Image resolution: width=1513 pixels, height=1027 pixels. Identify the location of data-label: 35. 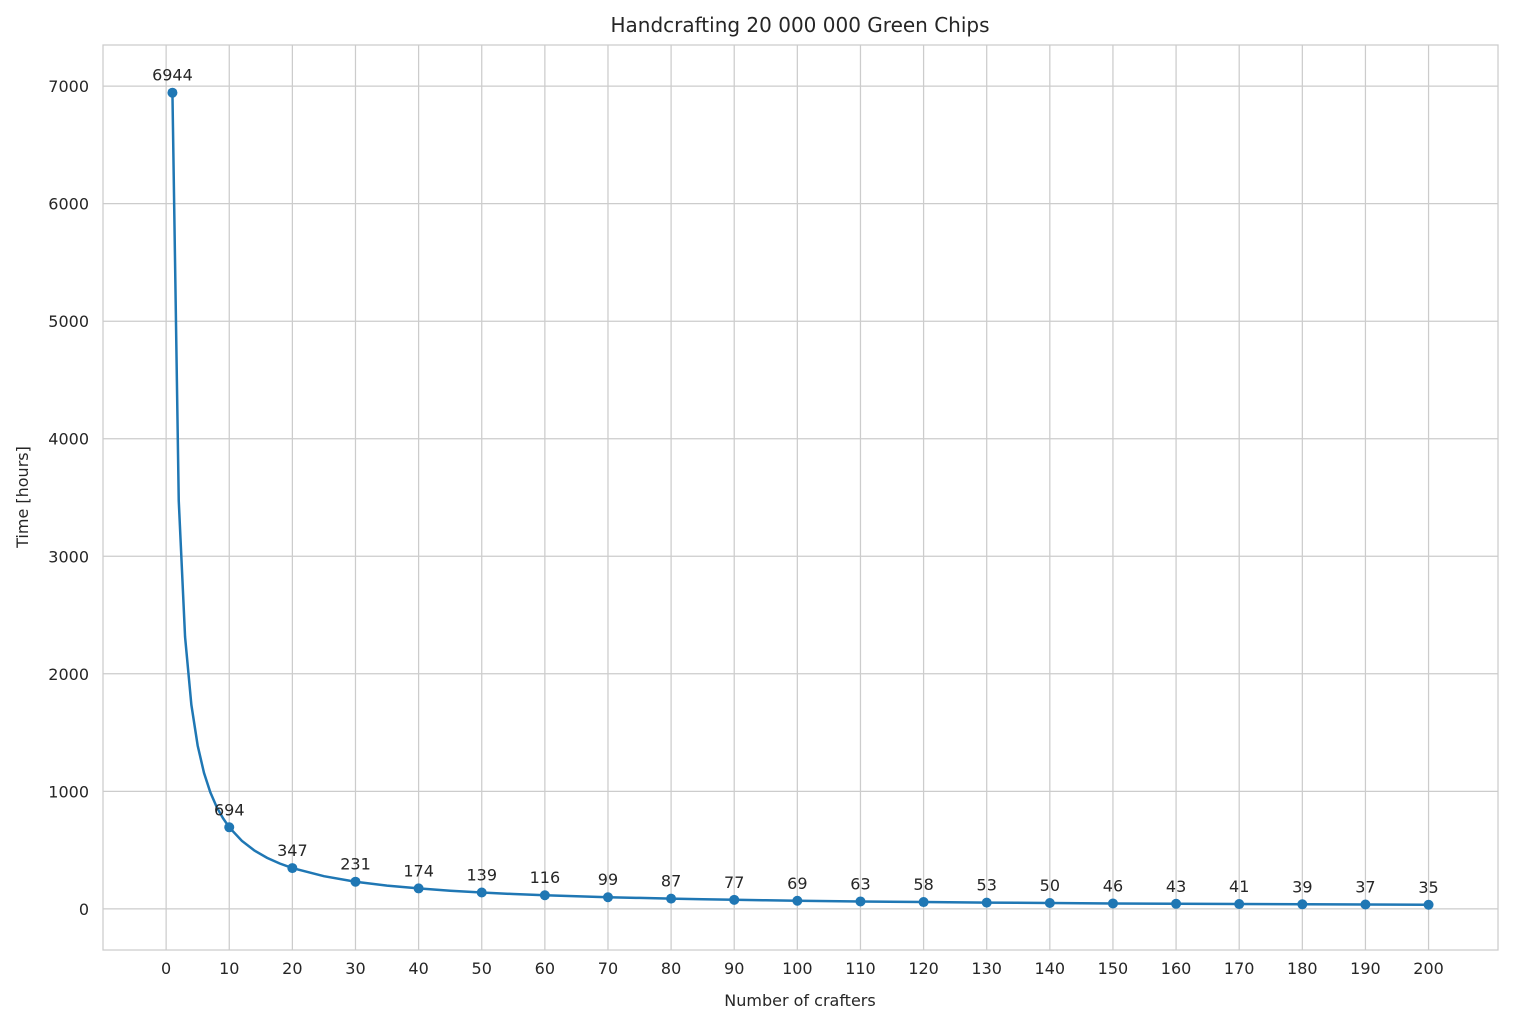
(1428, 887).